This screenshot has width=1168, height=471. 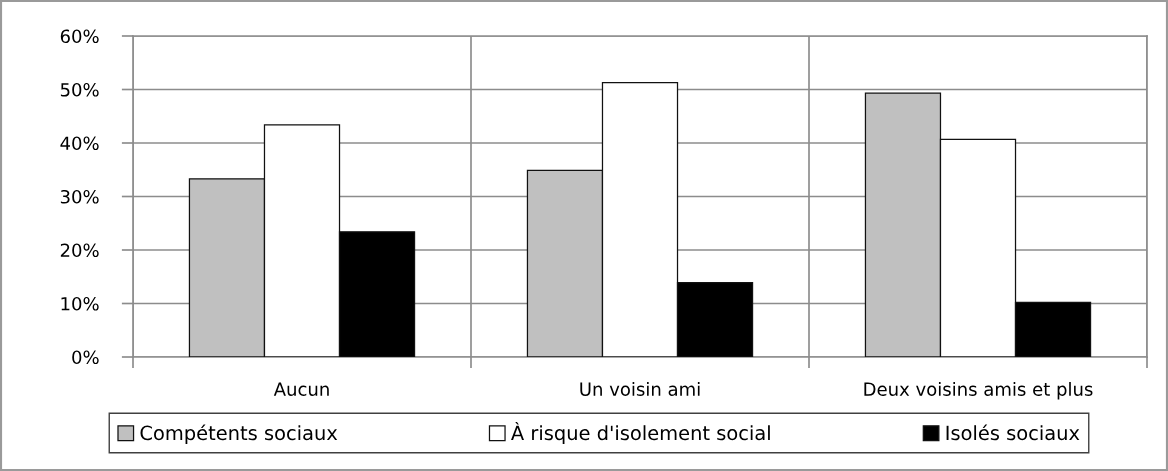 What do you see at coordinates (301, 389) in the screenshot?
I see `x-tick-label: Aucun` at bounding box center [301, 389].